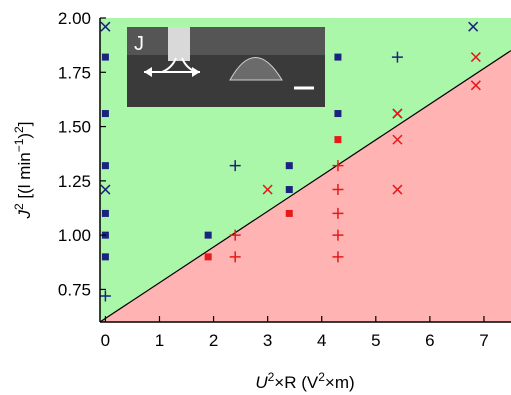 This screenshot has width=511, height=395. What do you see at coordinates (304, 381) in the screenshot?
I see `x-axis-title: U2×R (V2×m)` at bounding box center [304, 381].